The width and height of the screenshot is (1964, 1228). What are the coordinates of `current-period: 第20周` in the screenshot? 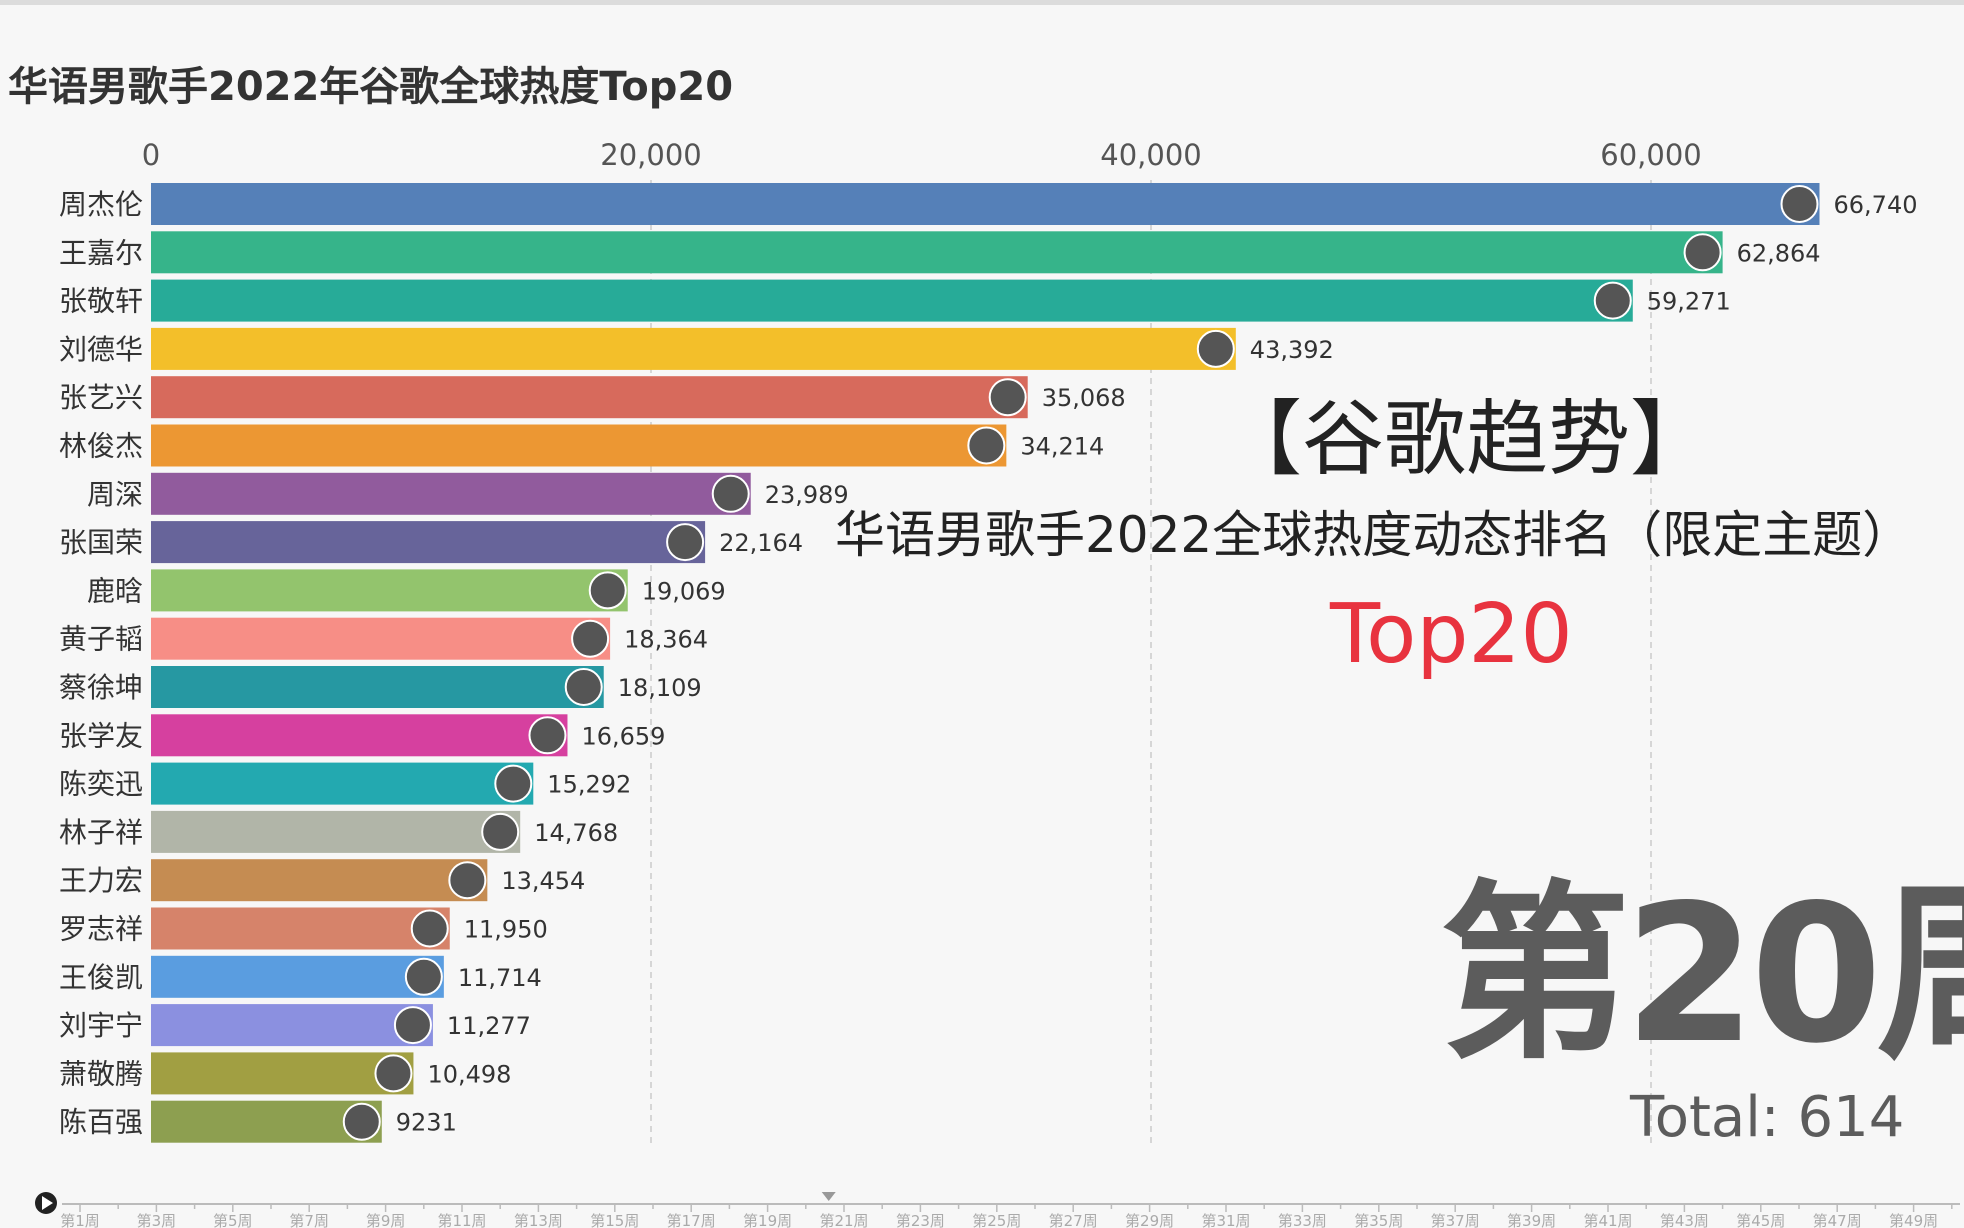 It's located at (1702, 974).